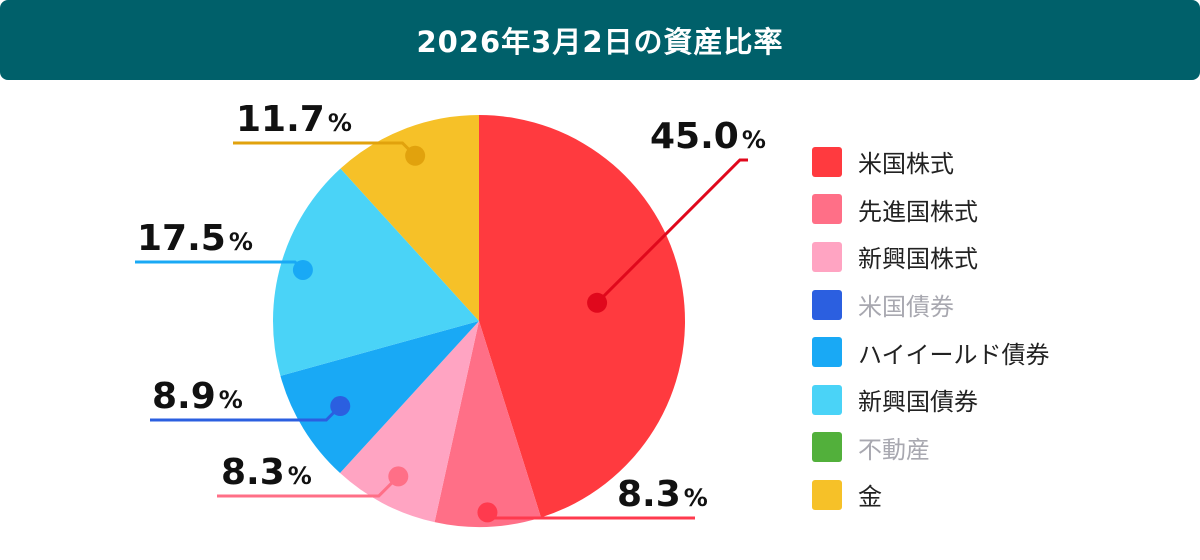  I want to click on legend-label: 金, so click(870, 497).